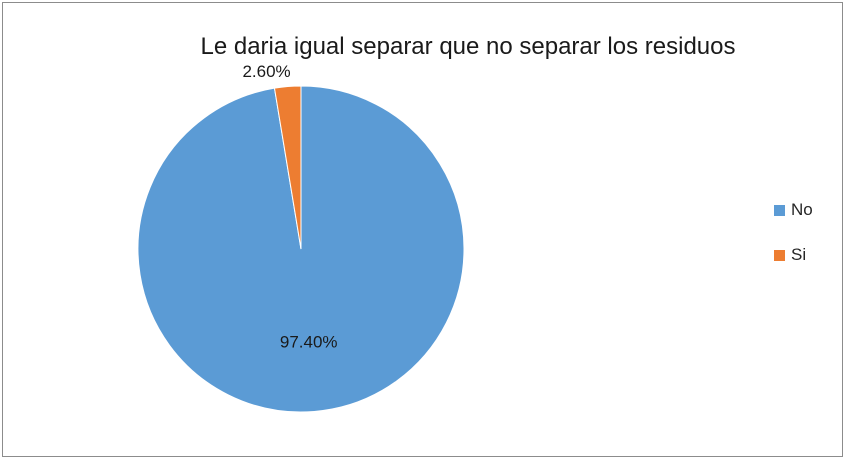 Image resolution: width=847 pixels, height=461 pixels. I want to click on data-label-no: 97.40%, so click(309, 342).